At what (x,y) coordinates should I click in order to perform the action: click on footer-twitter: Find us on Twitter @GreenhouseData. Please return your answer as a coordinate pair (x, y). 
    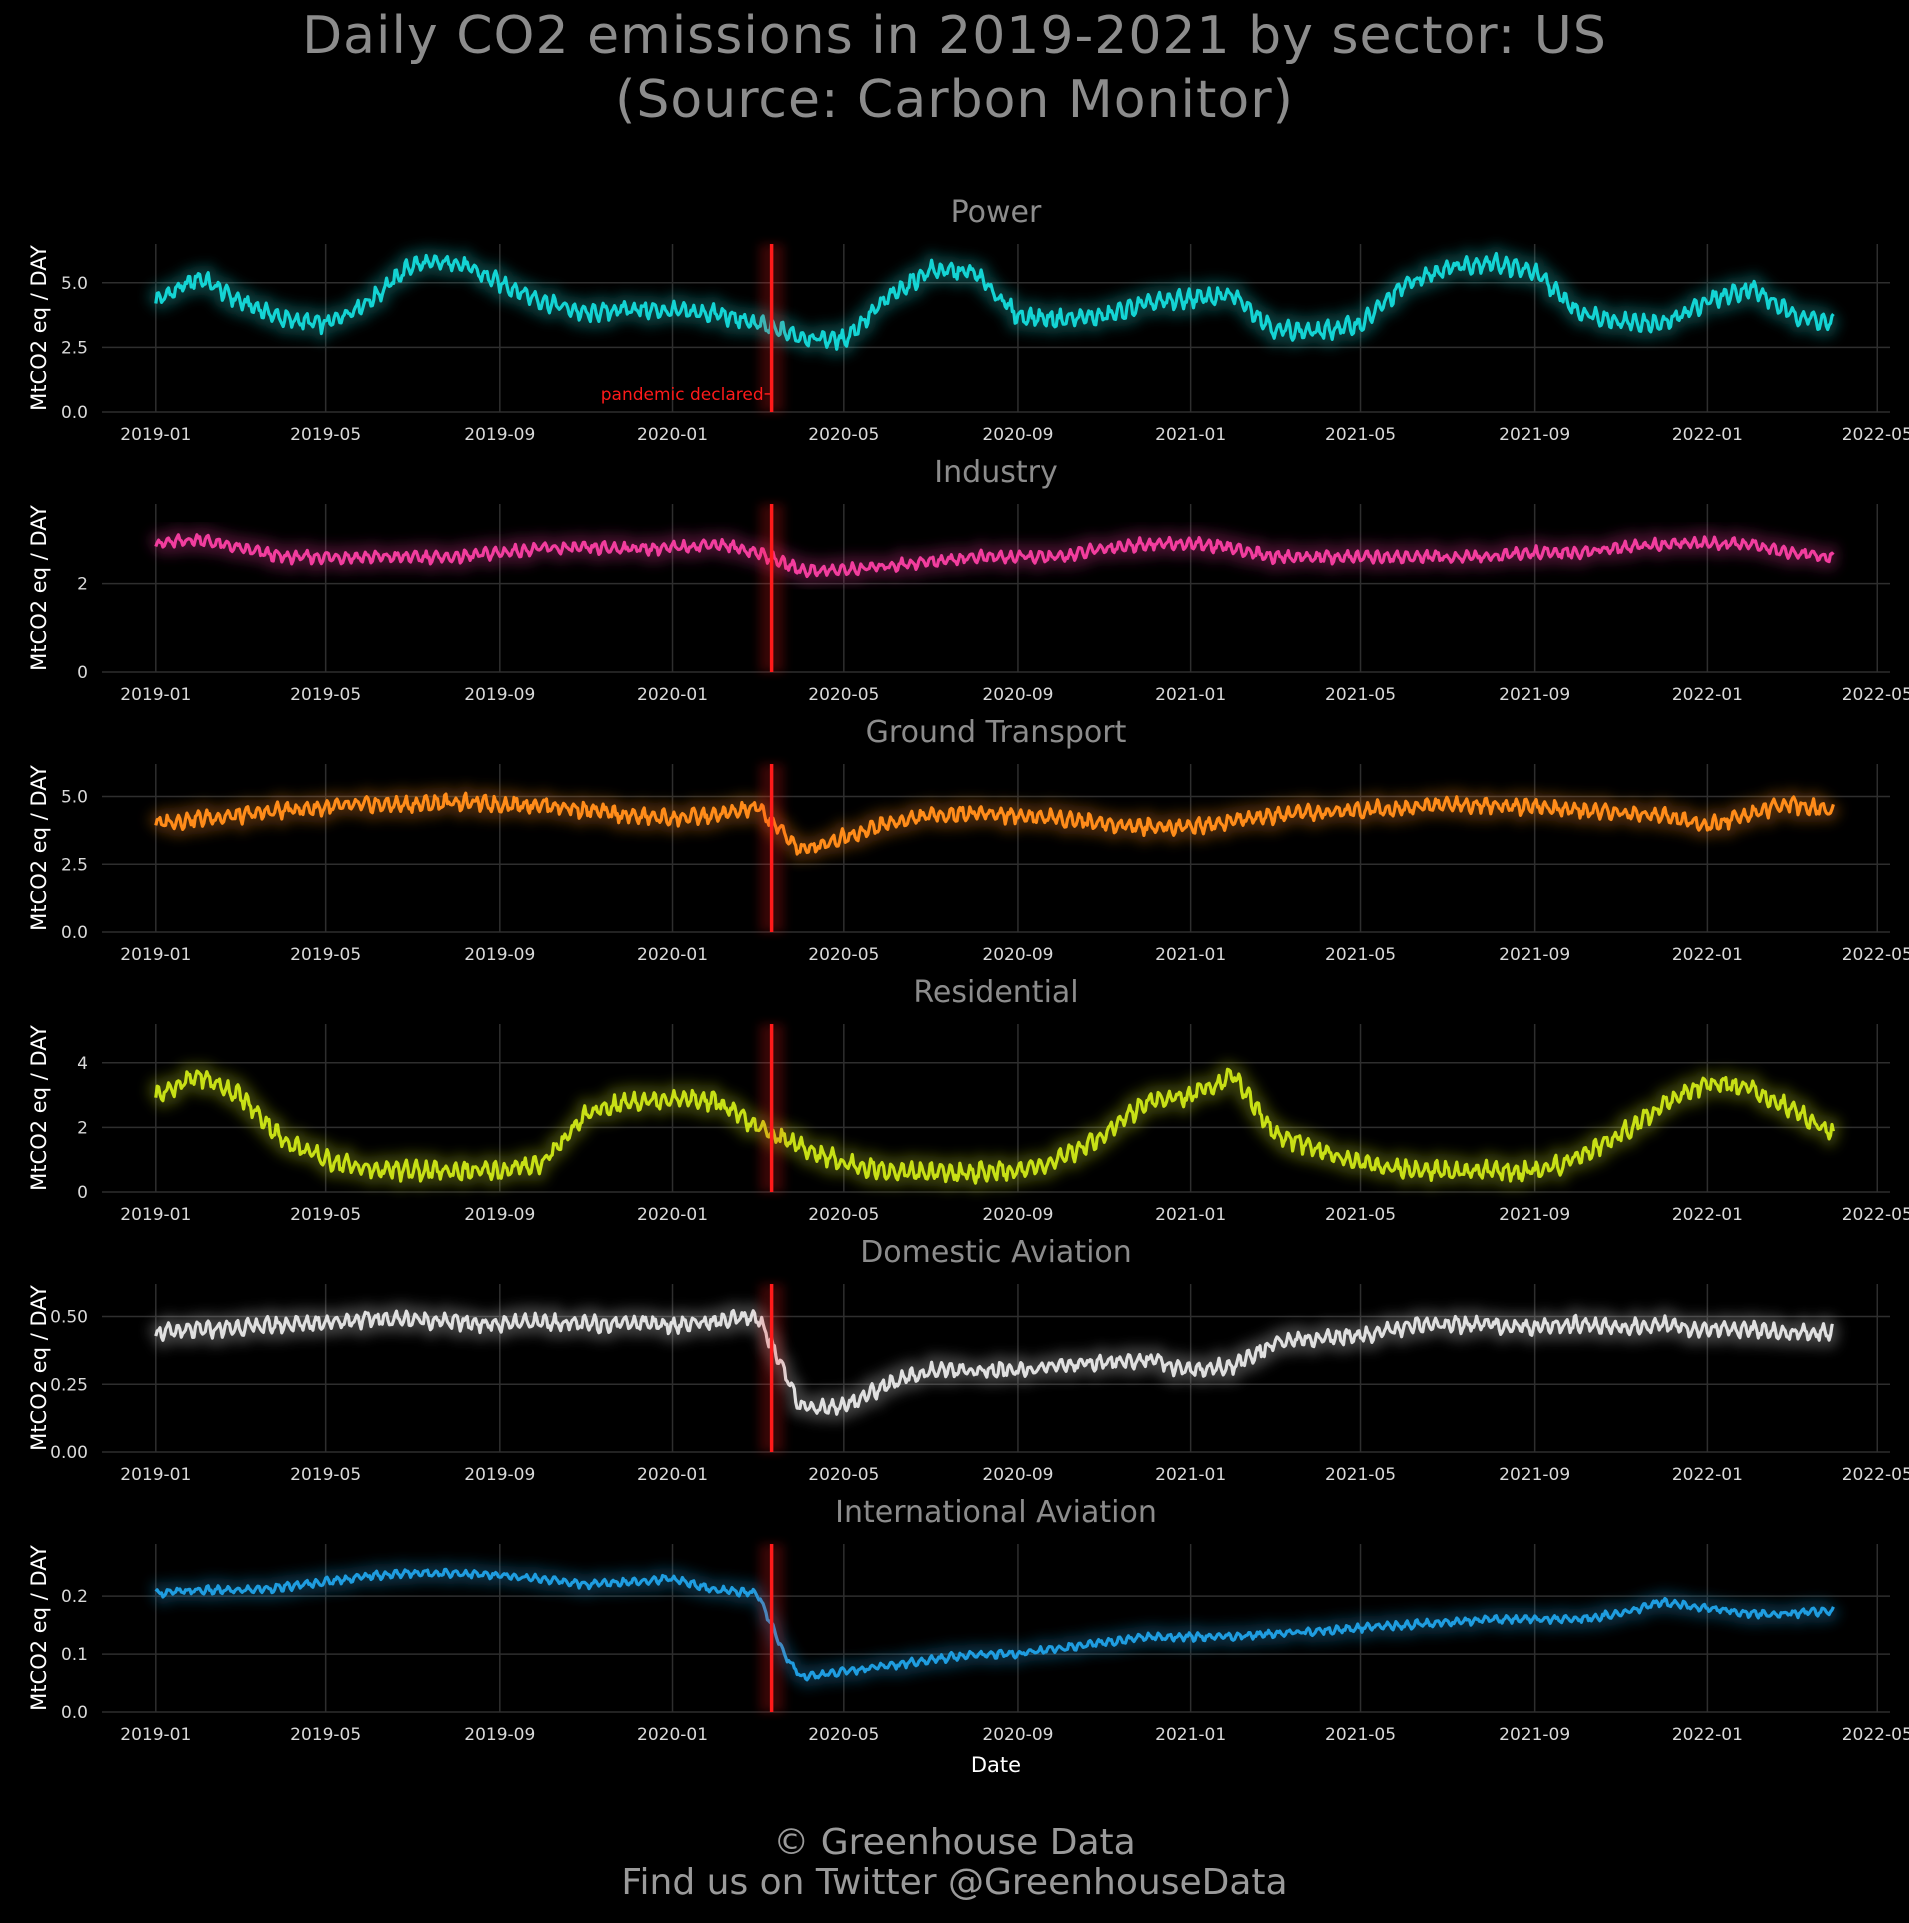
    Looking at the image, I should click on (954, 1882).